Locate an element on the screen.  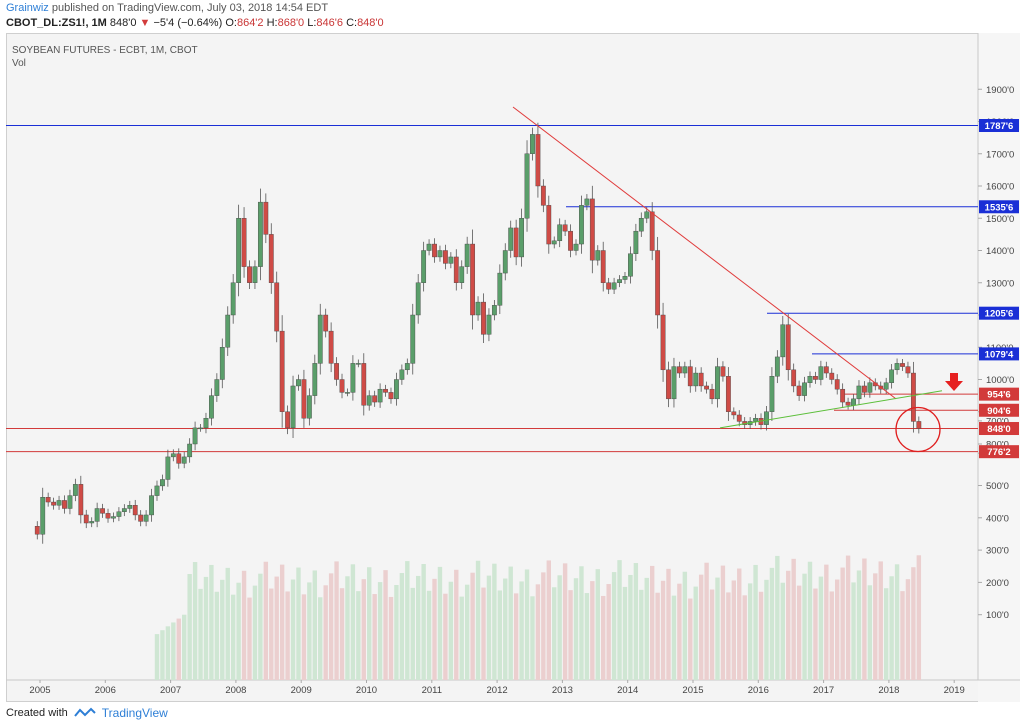
price-tag-label: 1787'6 is located at coordinates (999, 126).